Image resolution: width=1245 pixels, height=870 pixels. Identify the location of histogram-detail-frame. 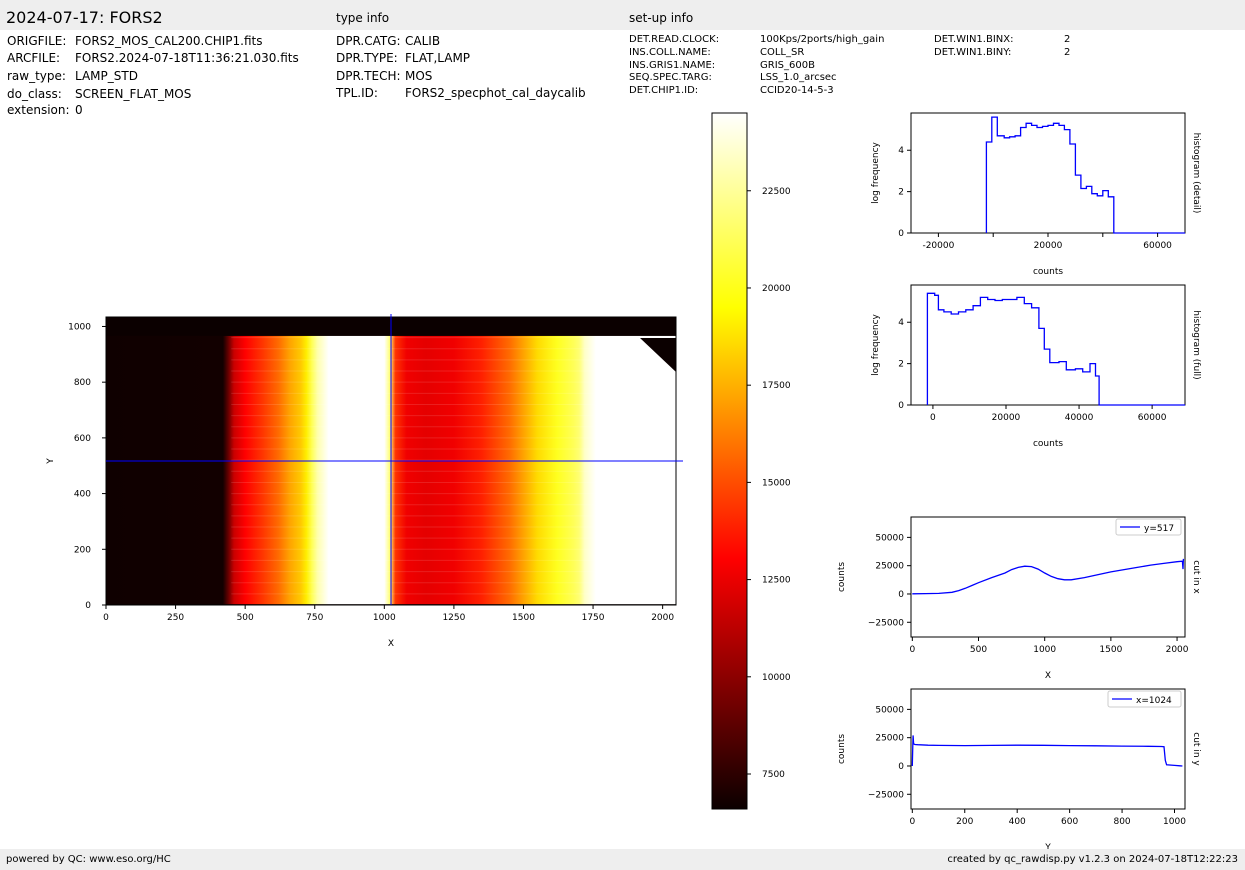
(1048, 173).